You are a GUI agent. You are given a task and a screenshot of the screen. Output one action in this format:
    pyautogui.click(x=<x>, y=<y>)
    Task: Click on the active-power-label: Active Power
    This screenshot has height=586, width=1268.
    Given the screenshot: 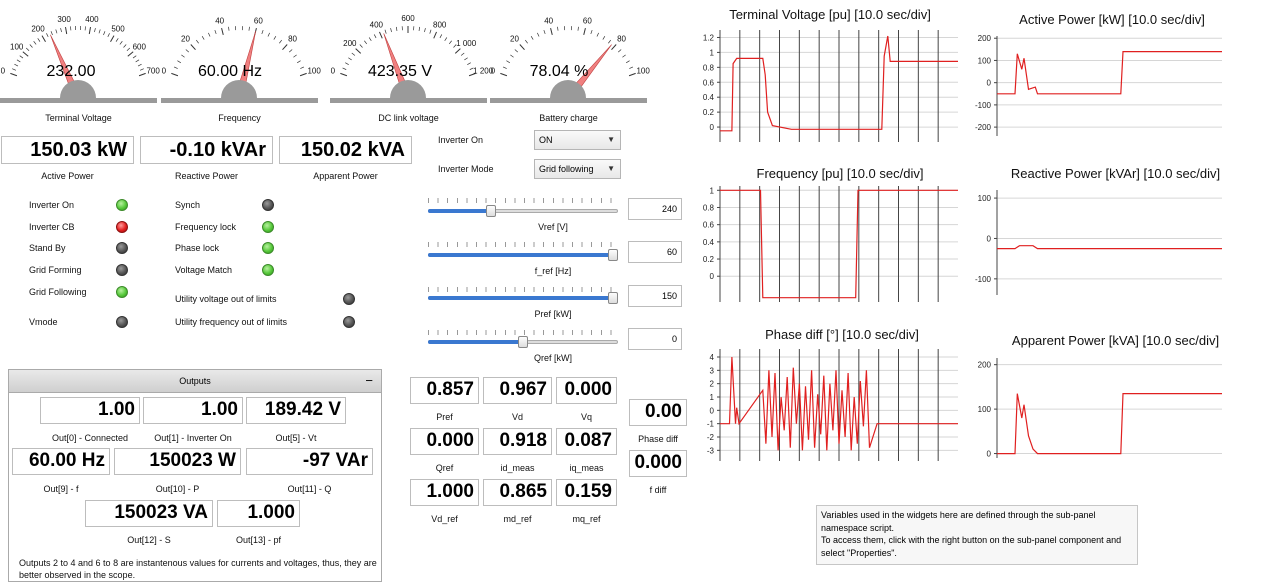 What is the action you would take?
    pyautogui.click(x=67, y=176)
    